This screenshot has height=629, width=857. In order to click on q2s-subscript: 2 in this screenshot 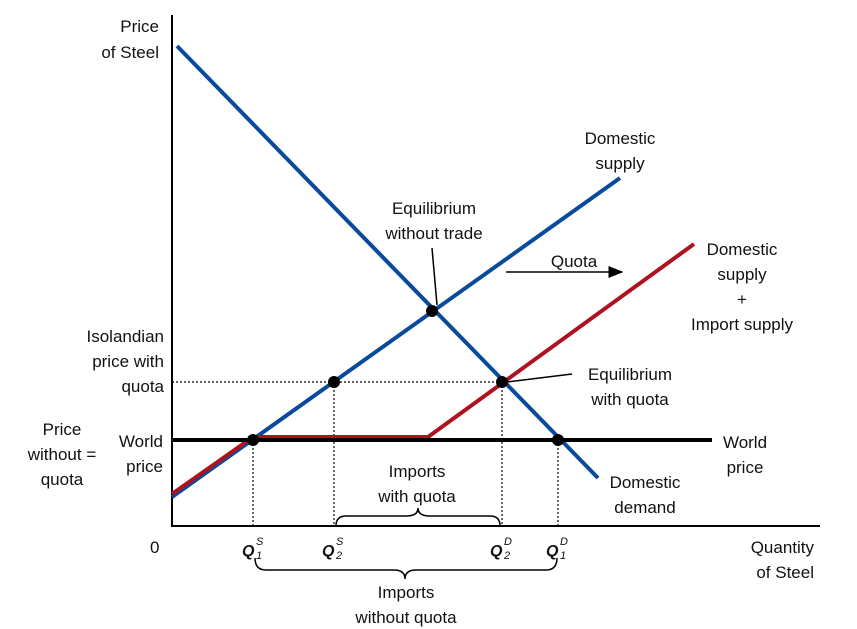, I will do `click(338, 556)`.